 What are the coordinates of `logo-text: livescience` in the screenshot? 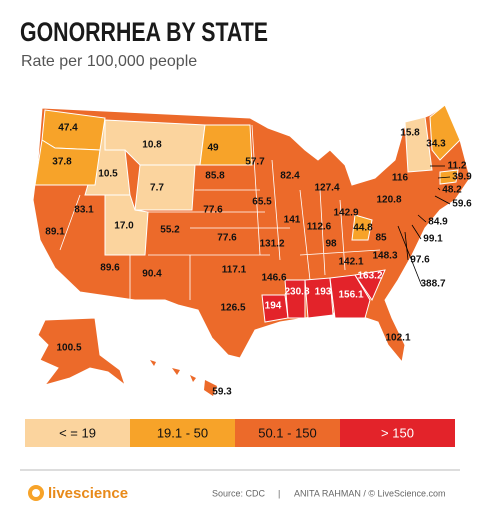 It's located at (88, 493).